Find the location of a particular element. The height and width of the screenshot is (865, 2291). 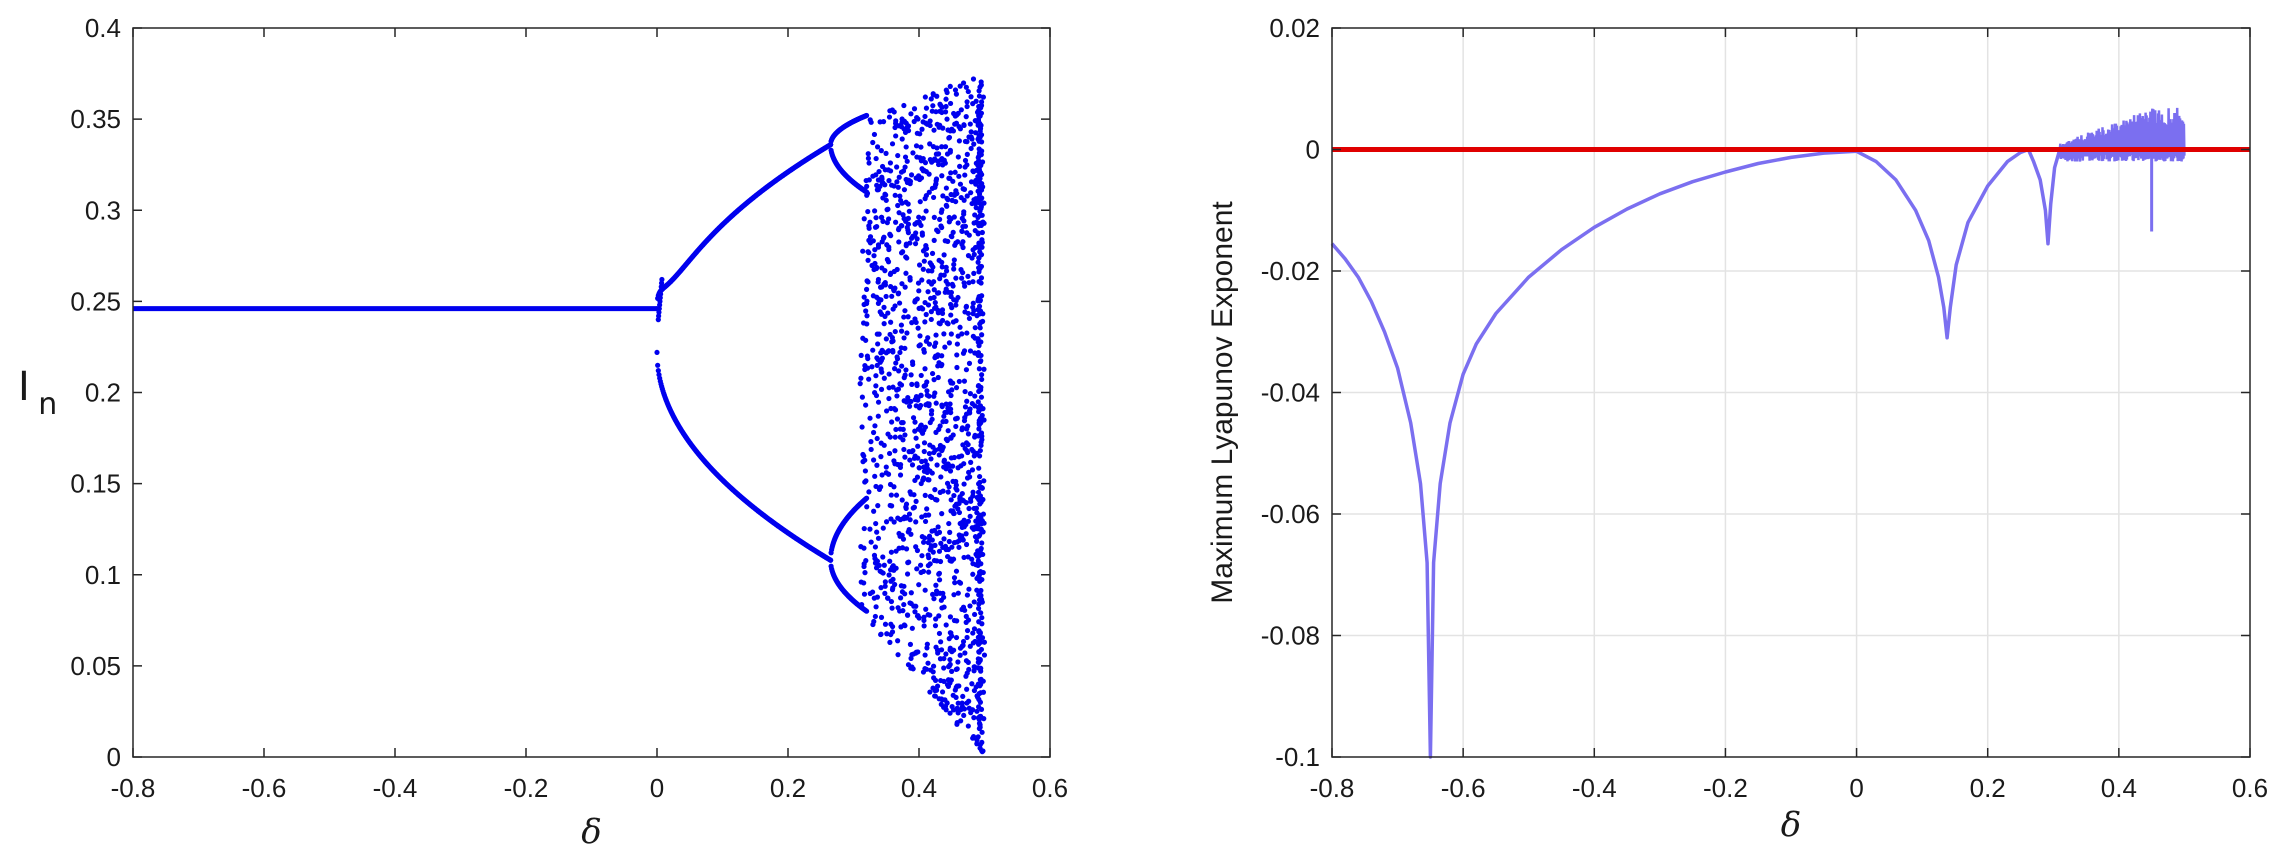

x-tick-label: -0.2 is located at coordinates (526, 788).